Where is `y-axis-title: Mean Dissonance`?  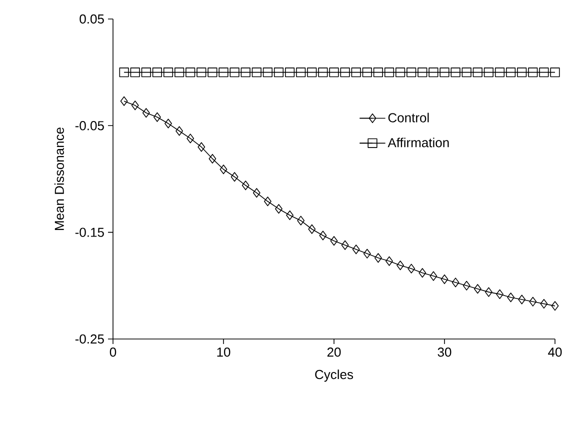
y-axis-title: Mean Dissonance is located at coordinates (59, 179).